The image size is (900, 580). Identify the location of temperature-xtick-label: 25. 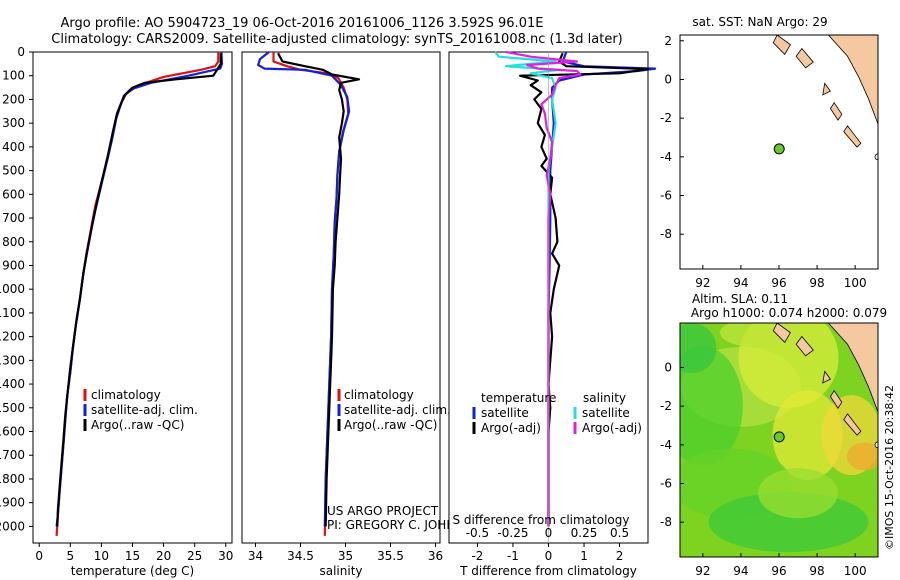
(194, 556).